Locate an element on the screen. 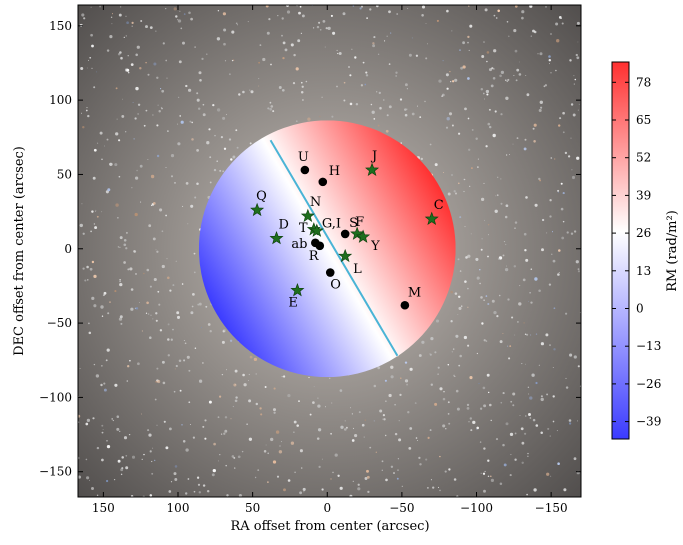 Image resolution: width=683 pixels, height=545 pixels. pulsar-marker-m is located at coordinates (405, 305).